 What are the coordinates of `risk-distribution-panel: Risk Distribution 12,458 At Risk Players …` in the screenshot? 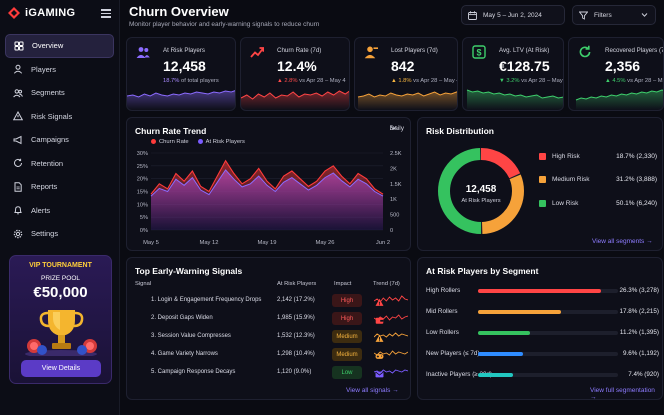 It's located at (540, 184).